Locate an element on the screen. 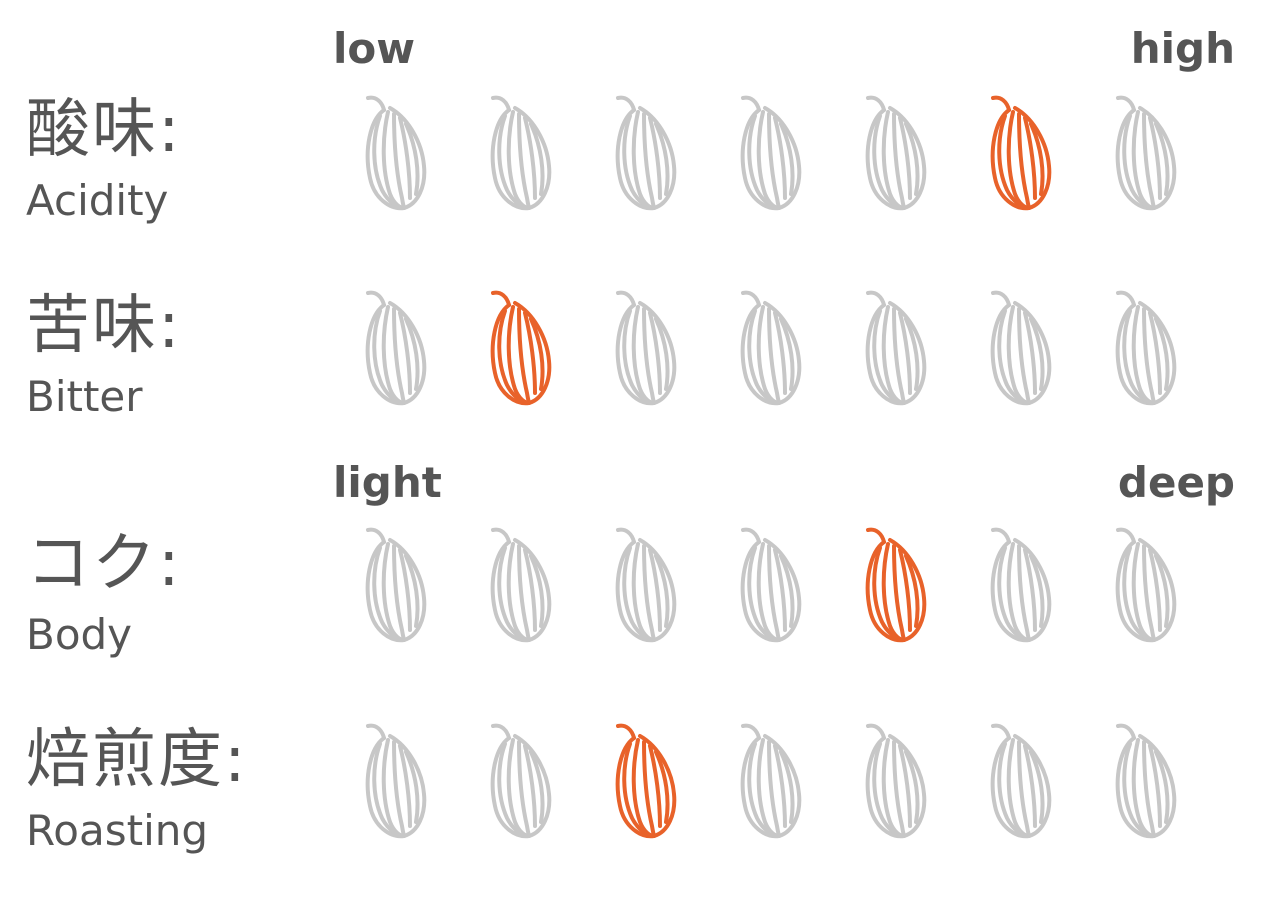 Image resolution: width=1275 pixels, height=898 pixels. rating-body is located at coordinates (775, 586).